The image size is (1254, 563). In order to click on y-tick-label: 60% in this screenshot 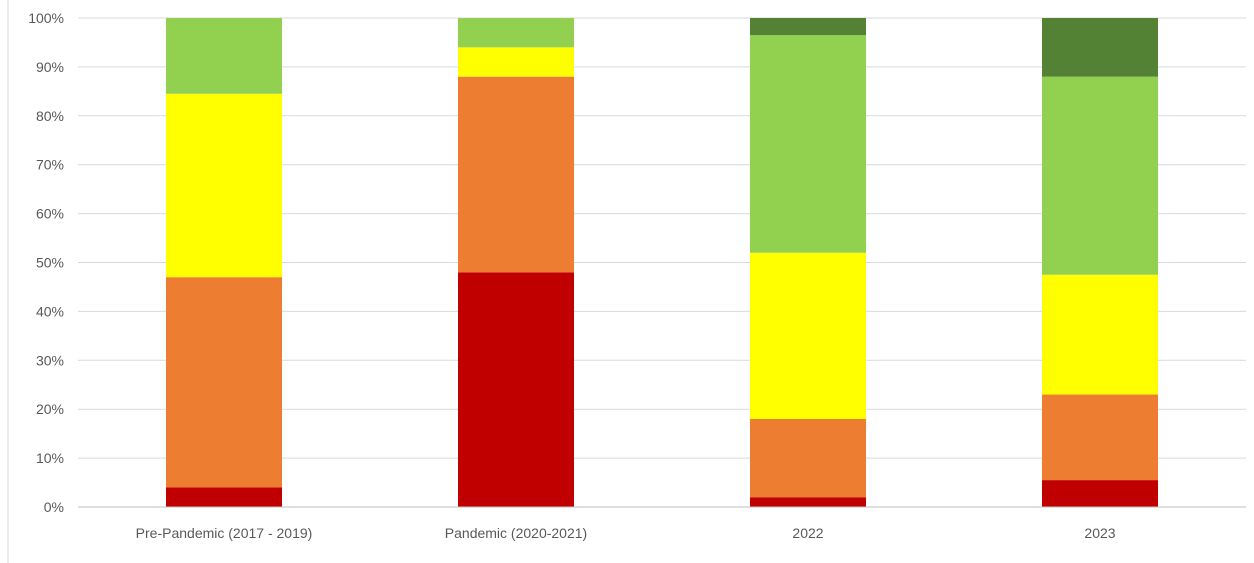, I will do `click(50, 214)`.